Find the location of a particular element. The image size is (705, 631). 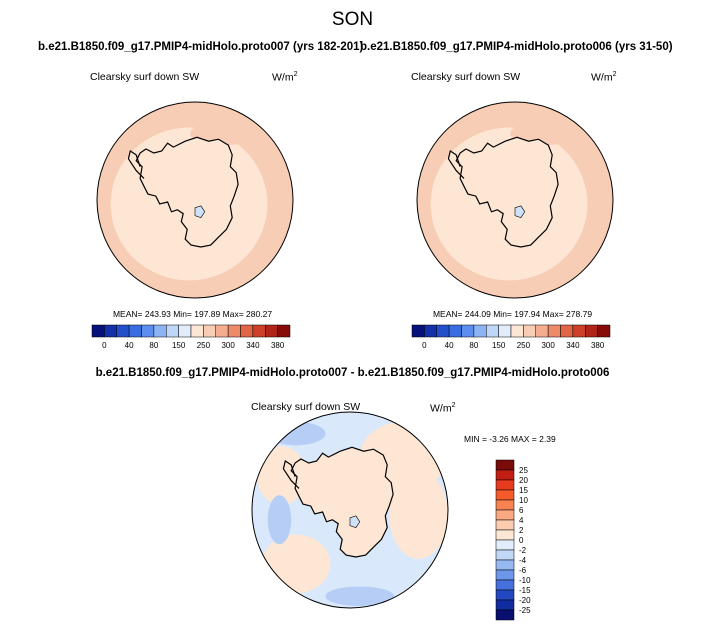

colorbar-tick-label: 15 is located at coordinates (523, 490).